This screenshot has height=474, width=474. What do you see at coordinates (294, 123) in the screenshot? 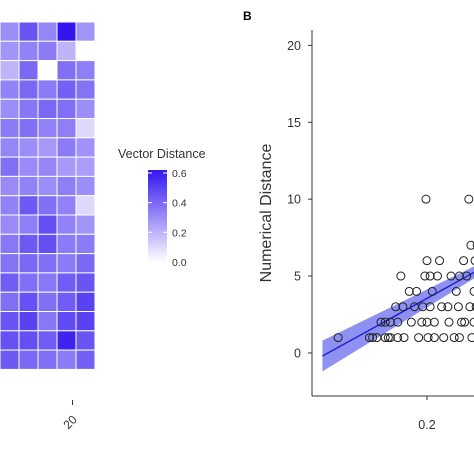
I see `y-tick-label: 15` at bounding box center [294, 123].